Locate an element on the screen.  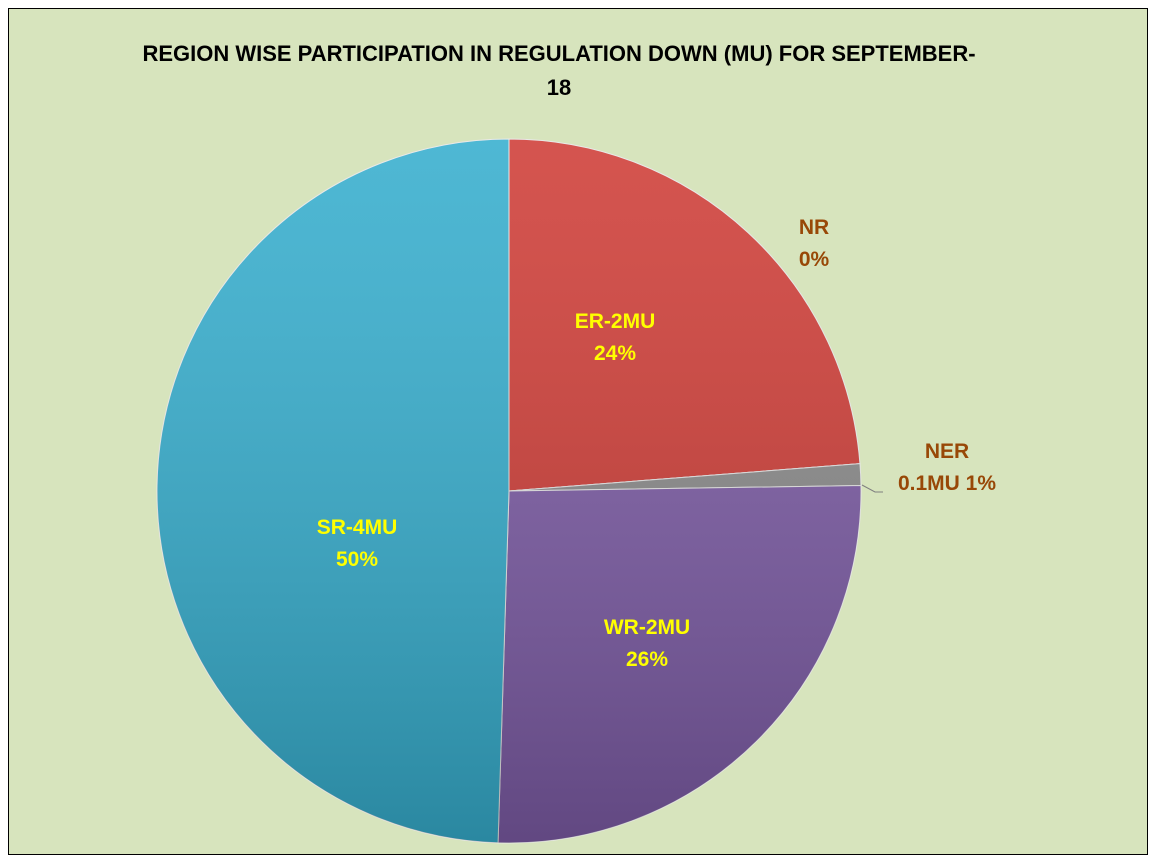
pie-slice is located at coordinates (684, 315).